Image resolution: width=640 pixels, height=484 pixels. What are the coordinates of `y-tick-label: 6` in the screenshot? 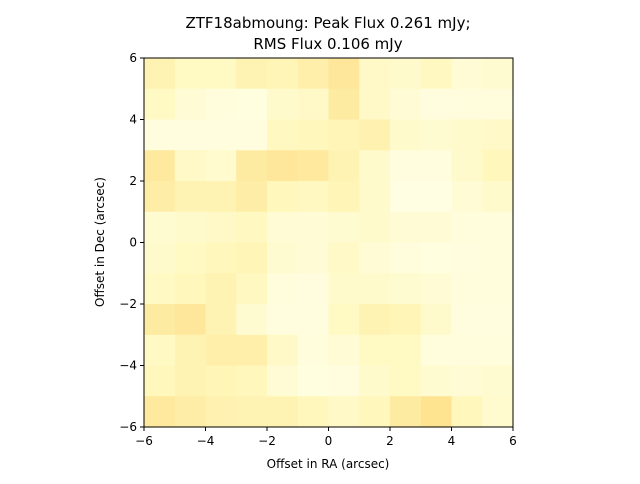 It's located at (133, 58).